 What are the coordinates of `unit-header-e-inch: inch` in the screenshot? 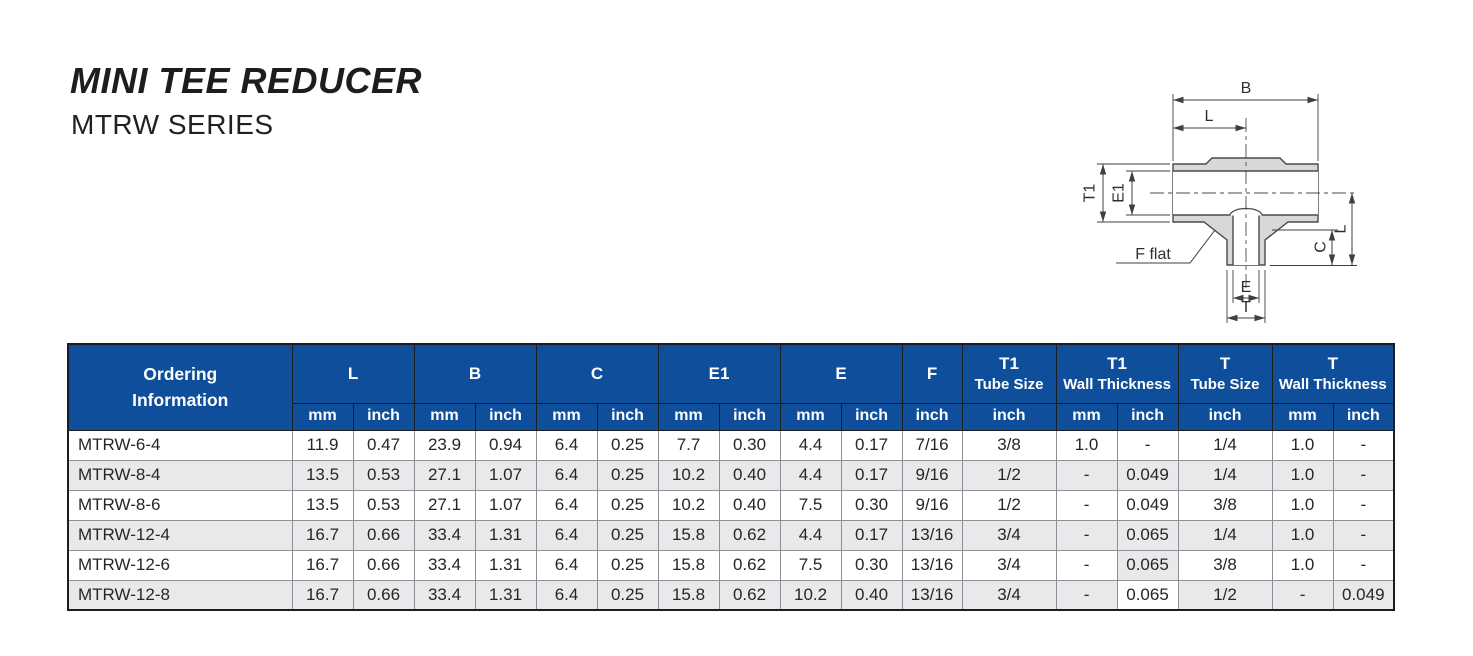 It's located at (871, 416).